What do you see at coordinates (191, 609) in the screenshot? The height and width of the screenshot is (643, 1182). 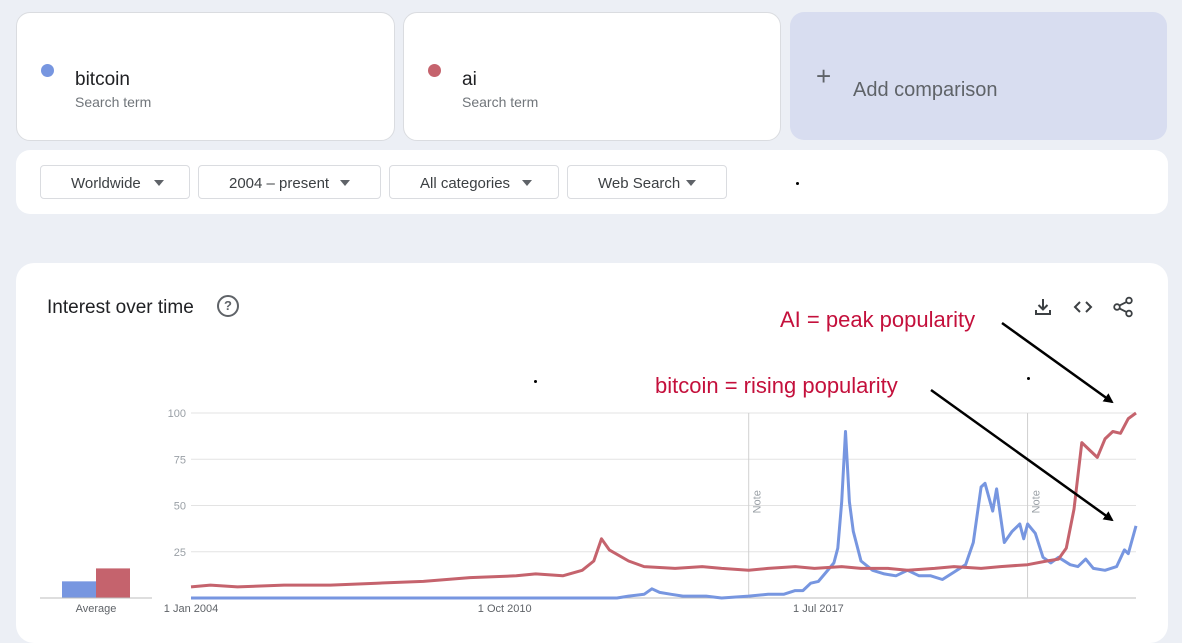 I see `x-tick-label: 1 Jan 2004` at bounding box center [191, 609].